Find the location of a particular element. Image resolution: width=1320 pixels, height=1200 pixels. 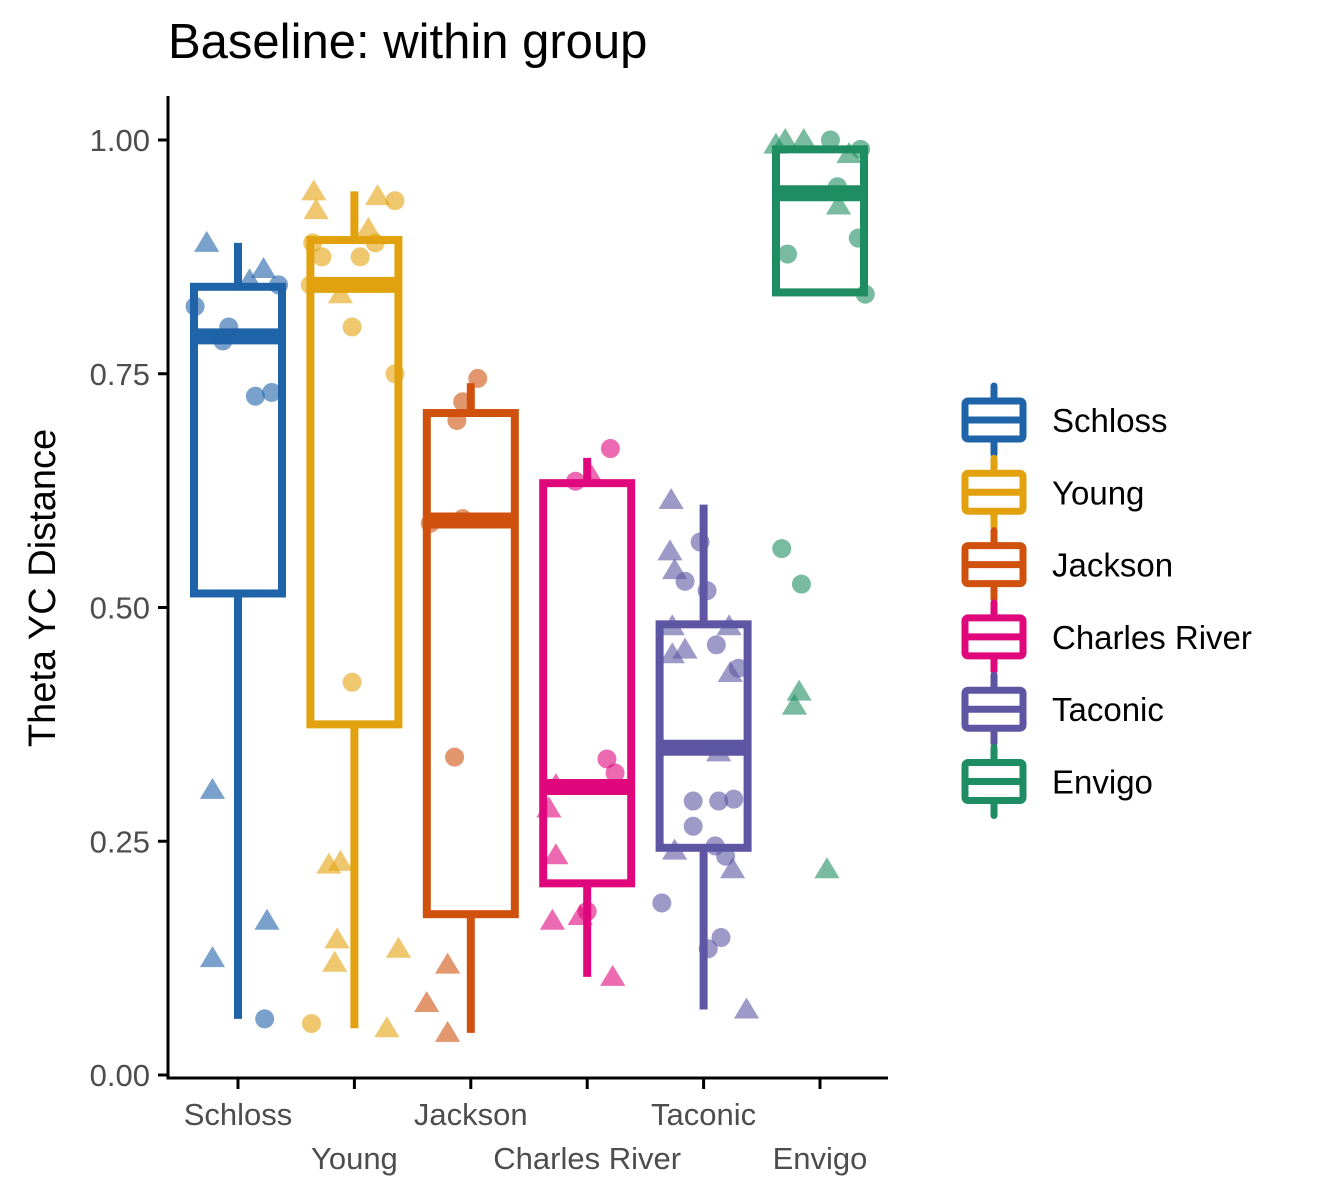

legend-label: Schloss is located at coordinates (1110, 420).